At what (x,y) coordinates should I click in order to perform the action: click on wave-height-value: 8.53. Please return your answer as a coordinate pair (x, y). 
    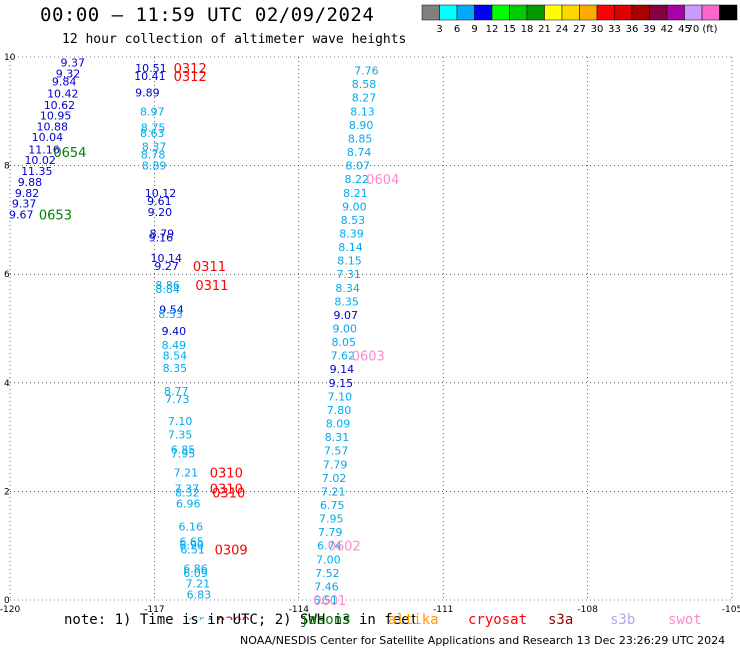
    Looking at the image, I should click on (170, 314).